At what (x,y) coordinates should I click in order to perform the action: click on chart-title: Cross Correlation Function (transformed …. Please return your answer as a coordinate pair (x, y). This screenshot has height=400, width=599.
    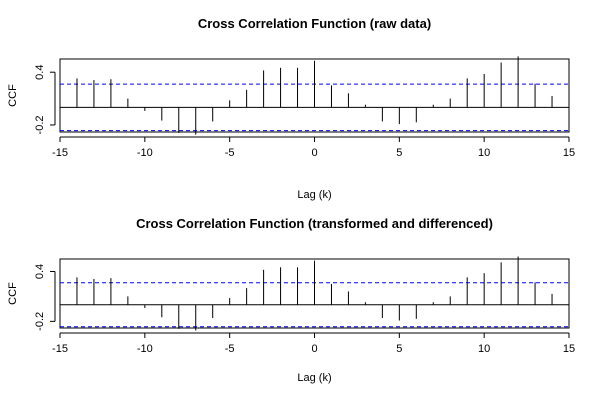
    Looking at the image, I should click on (314, 223).